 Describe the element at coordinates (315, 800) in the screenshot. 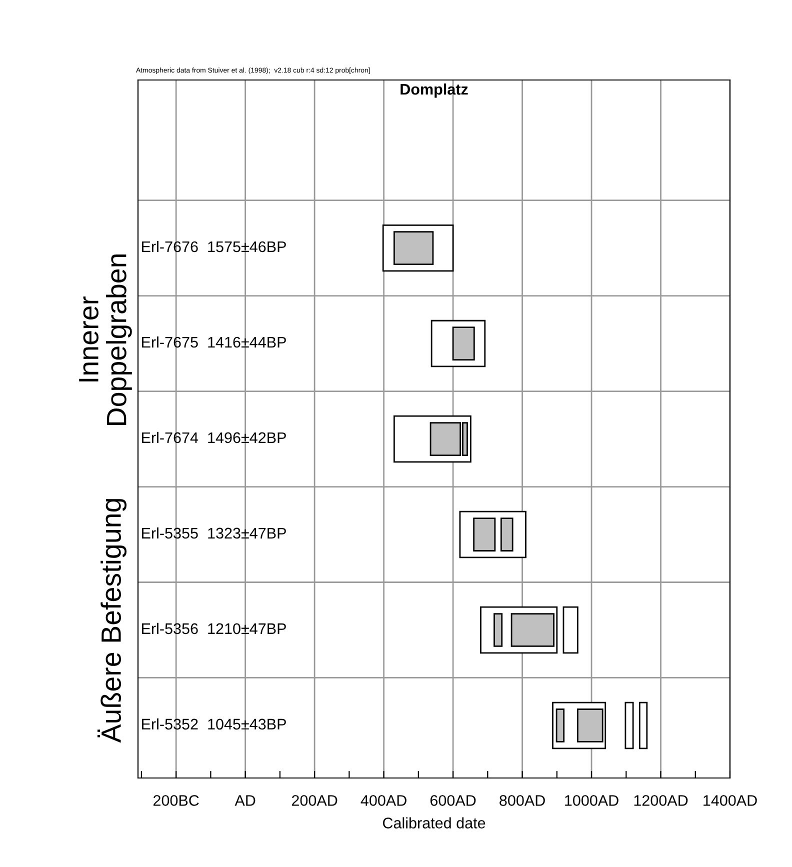

I see `x-tick-label: 200AD` at that location.